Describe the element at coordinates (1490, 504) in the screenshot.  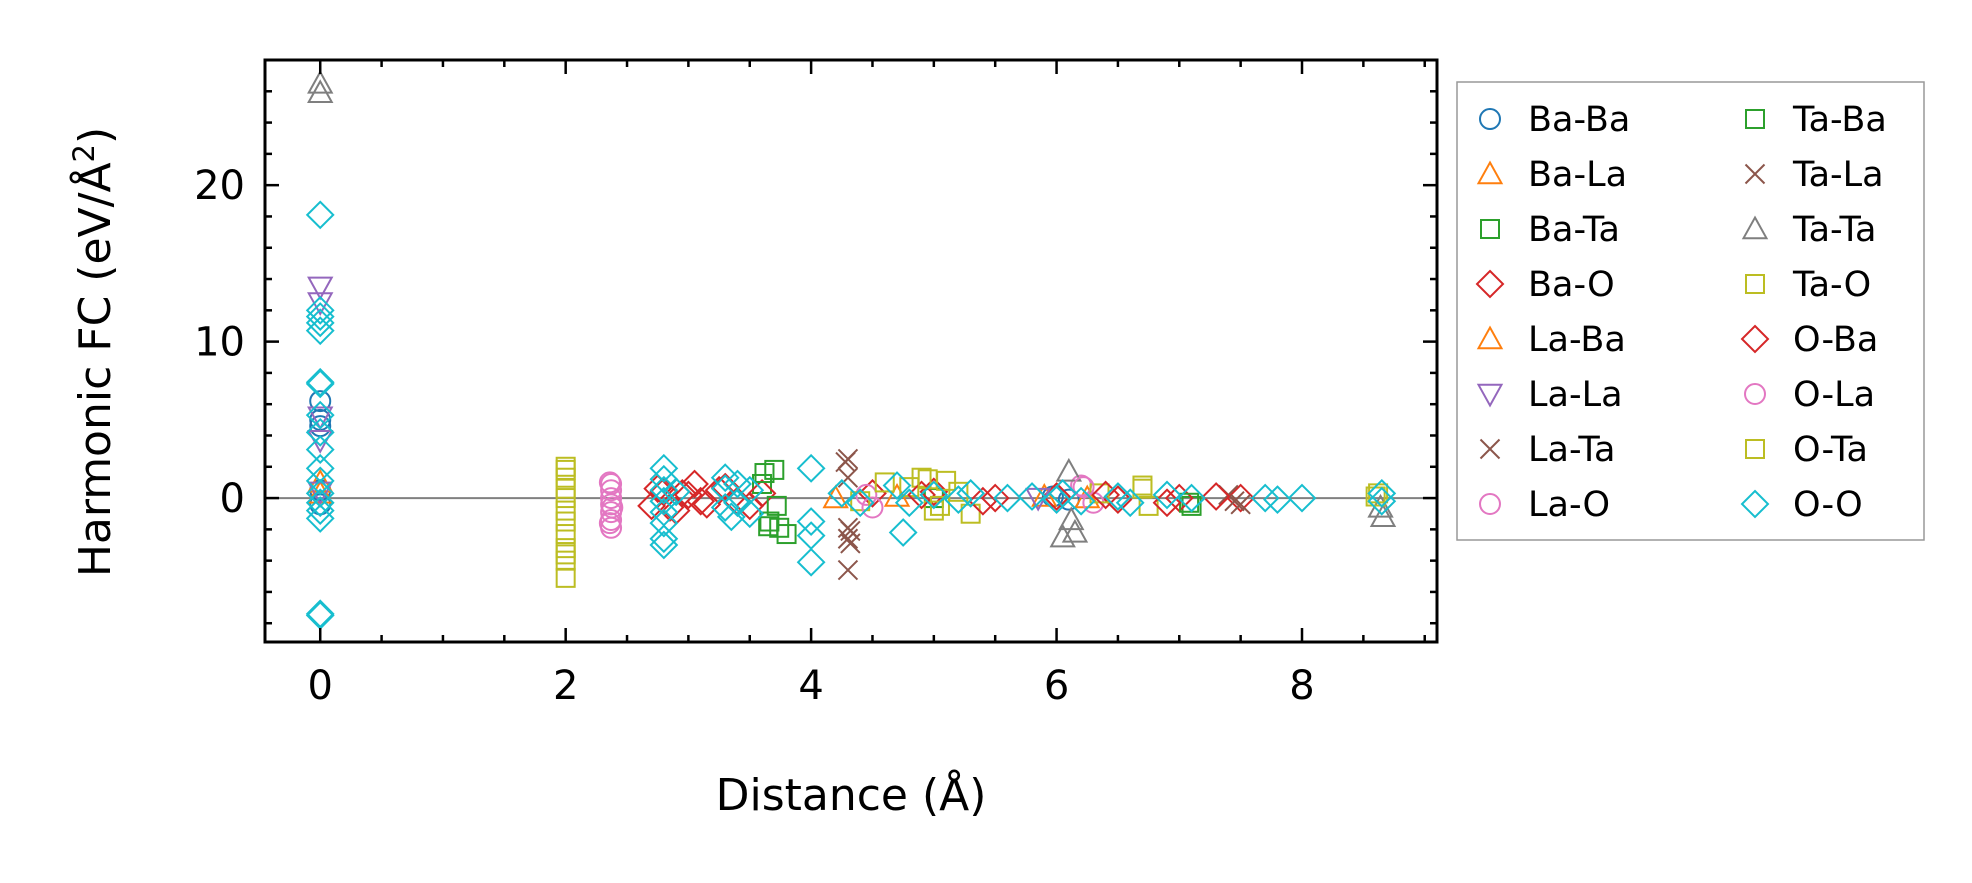
I see `legend-marker-la-o` at that location.